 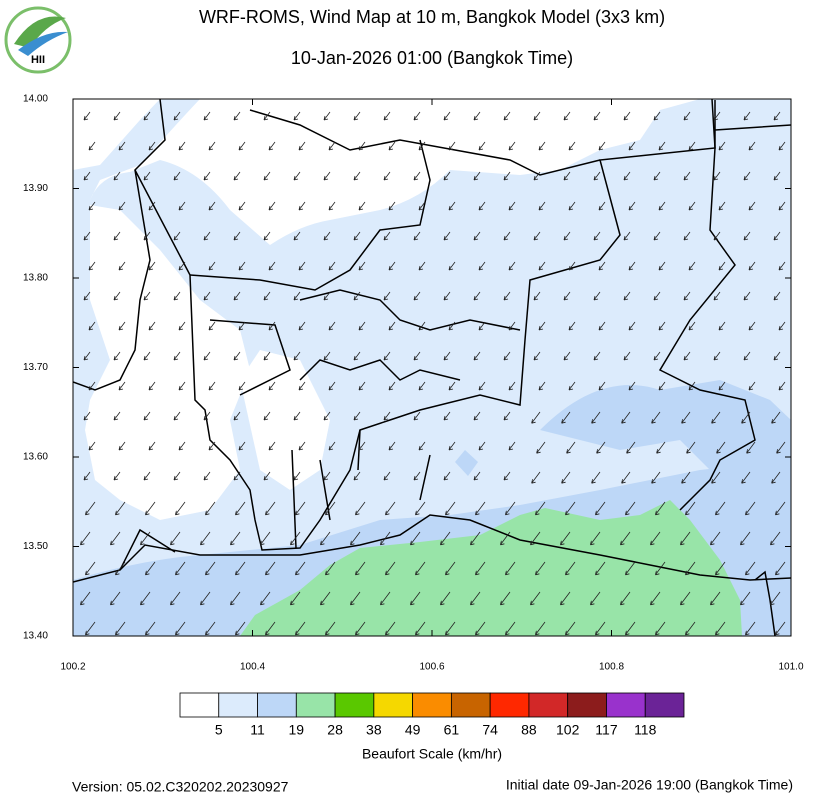 What do you see at coordinates (432, 715) in the screenshot?
I see `colorbar: 5 11 19 28 38 49 61 74 88 102 117 118` at bounding box center [432, 715].